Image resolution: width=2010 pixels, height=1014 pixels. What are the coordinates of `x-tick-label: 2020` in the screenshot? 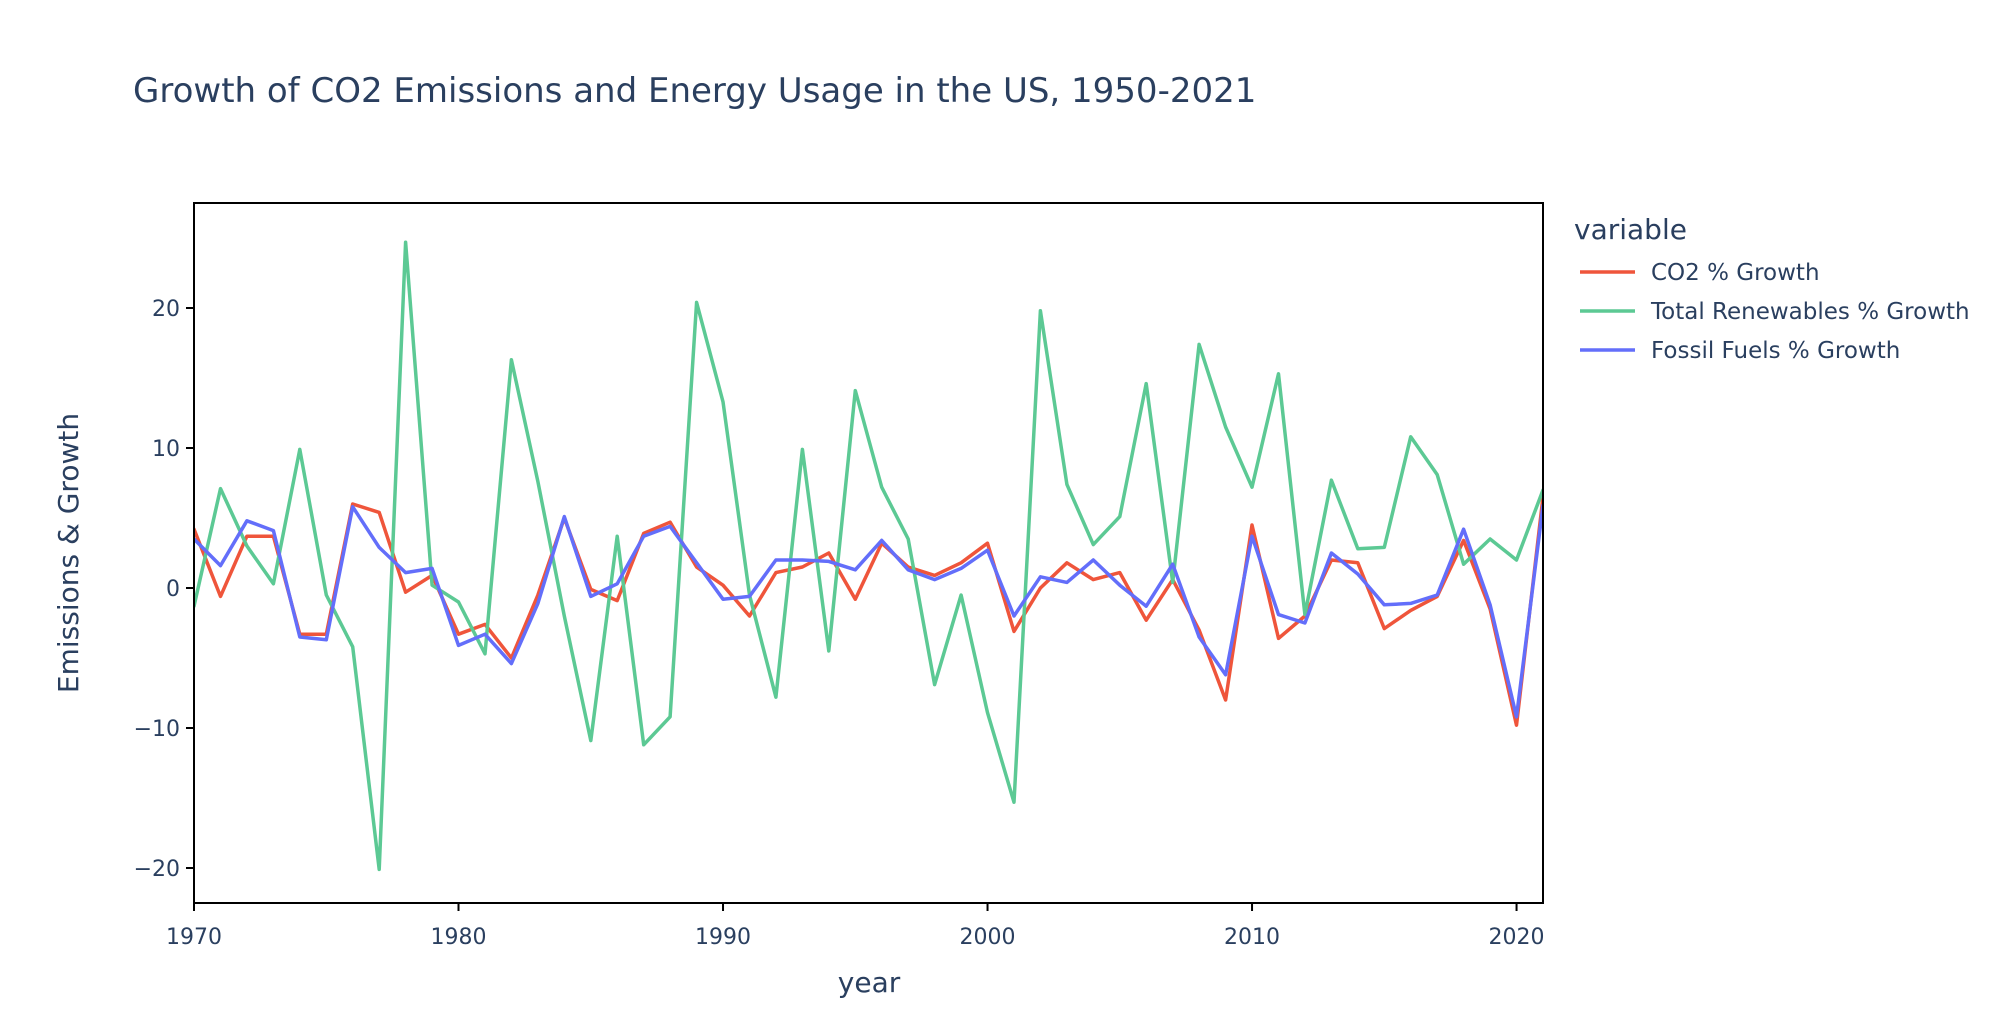 It's located at (1517, 937).